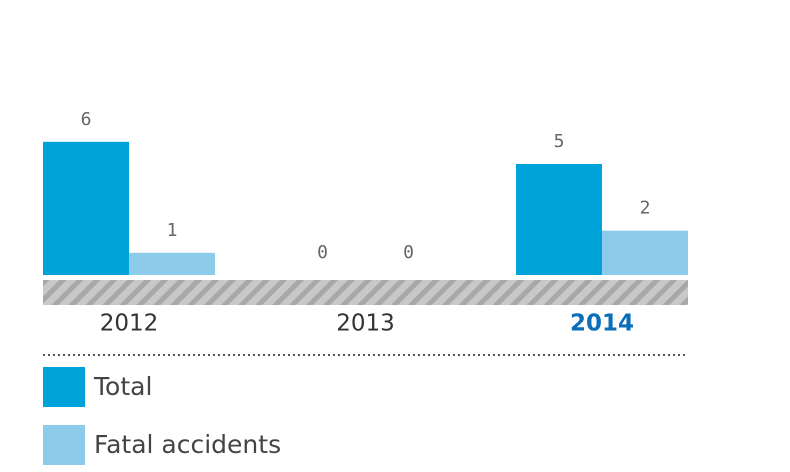 The height and width of the screenshot is (472, 790). I want to click on baseline-strip, so click(365, 292).